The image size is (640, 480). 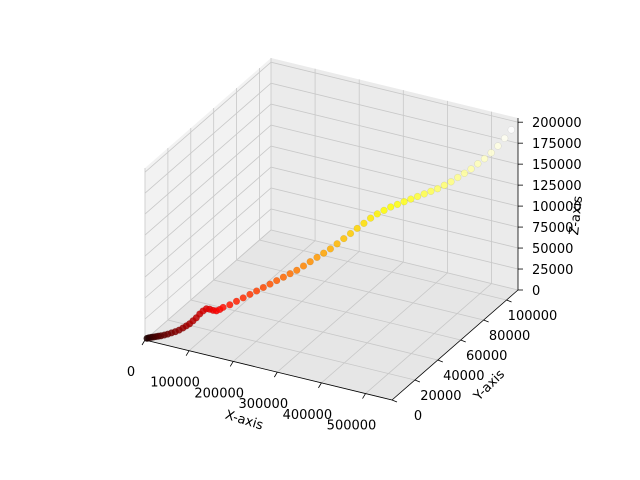 I want to click on z-axis-label: Z-axis, so click(x=576, y=215).